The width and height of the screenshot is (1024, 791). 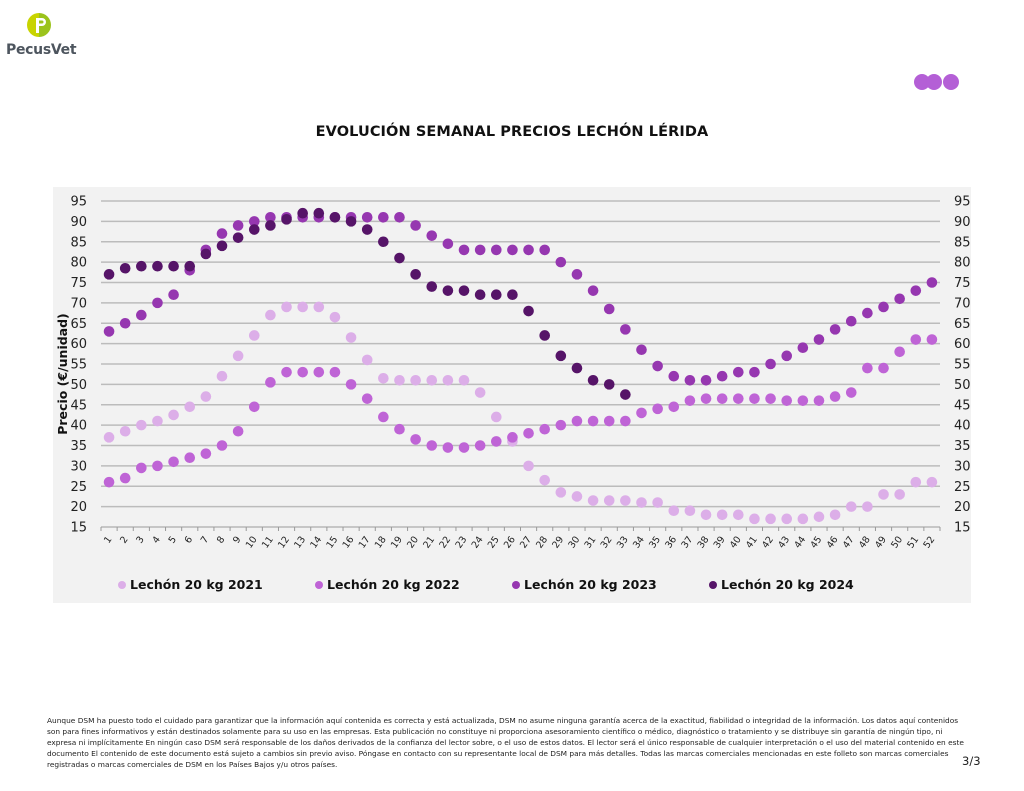 I want to click on x-tick-label: 4, so click(x=156, y=539).